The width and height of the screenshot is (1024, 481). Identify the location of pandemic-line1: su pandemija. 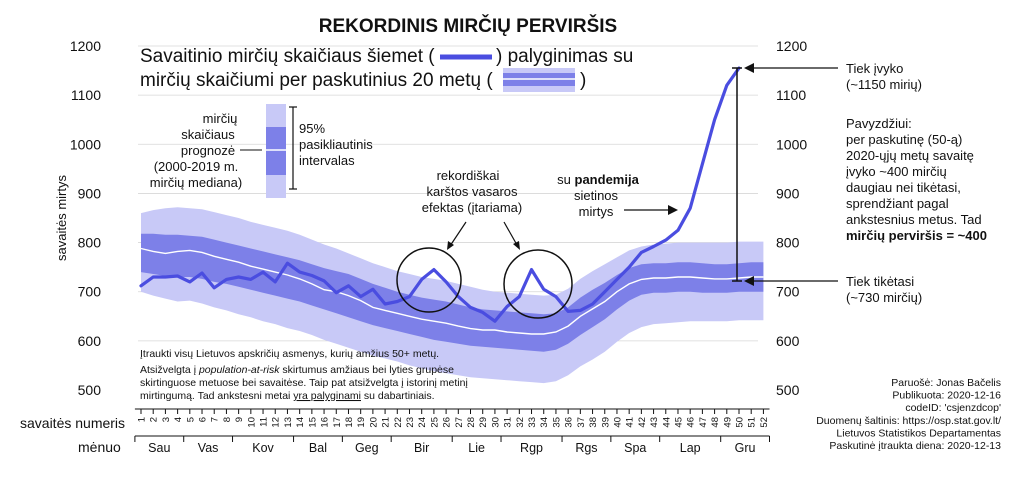
(598, 179).